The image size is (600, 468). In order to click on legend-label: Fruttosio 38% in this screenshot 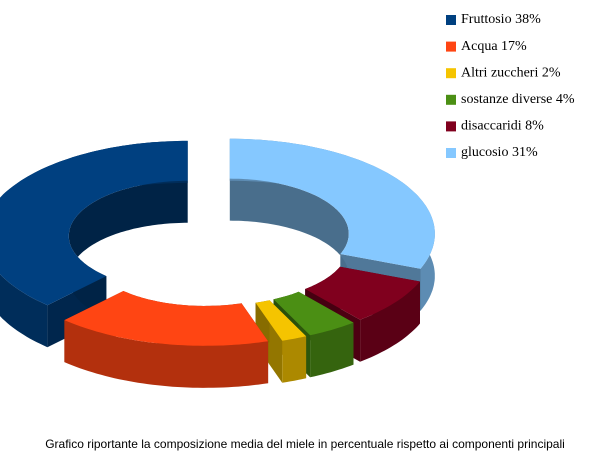, I will do `click(501, 19)`.